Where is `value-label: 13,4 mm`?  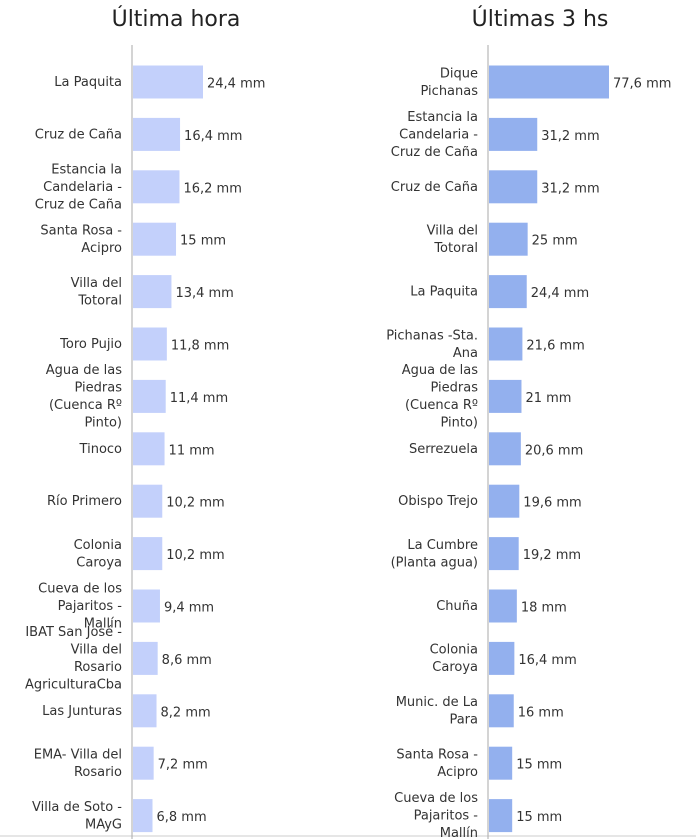
value-label: 13,4 mm is located at coordinates (204, 293).